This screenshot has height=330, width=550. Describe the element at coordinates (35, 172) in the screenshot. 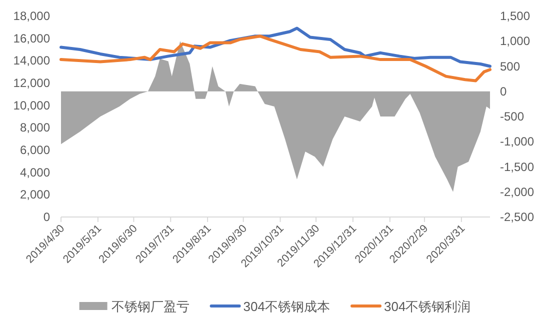

I see `y-tick-label: 4,000` at that location.